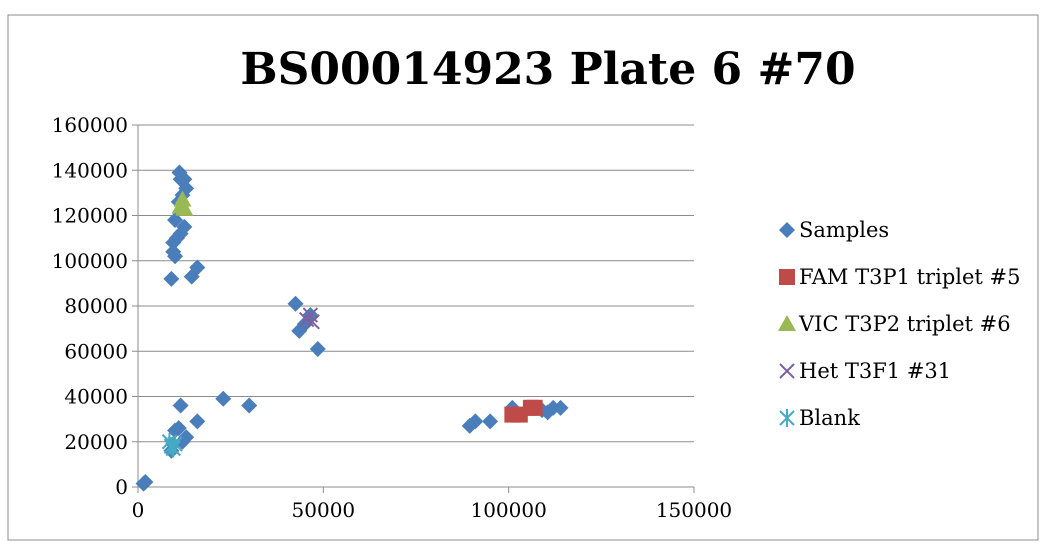 The width and height of the screenshot is (1045, 546). Describe the element at coordinates (875, 371) in the screenshot. I see `legend-label-3: Het T3F1 #31` at that location.